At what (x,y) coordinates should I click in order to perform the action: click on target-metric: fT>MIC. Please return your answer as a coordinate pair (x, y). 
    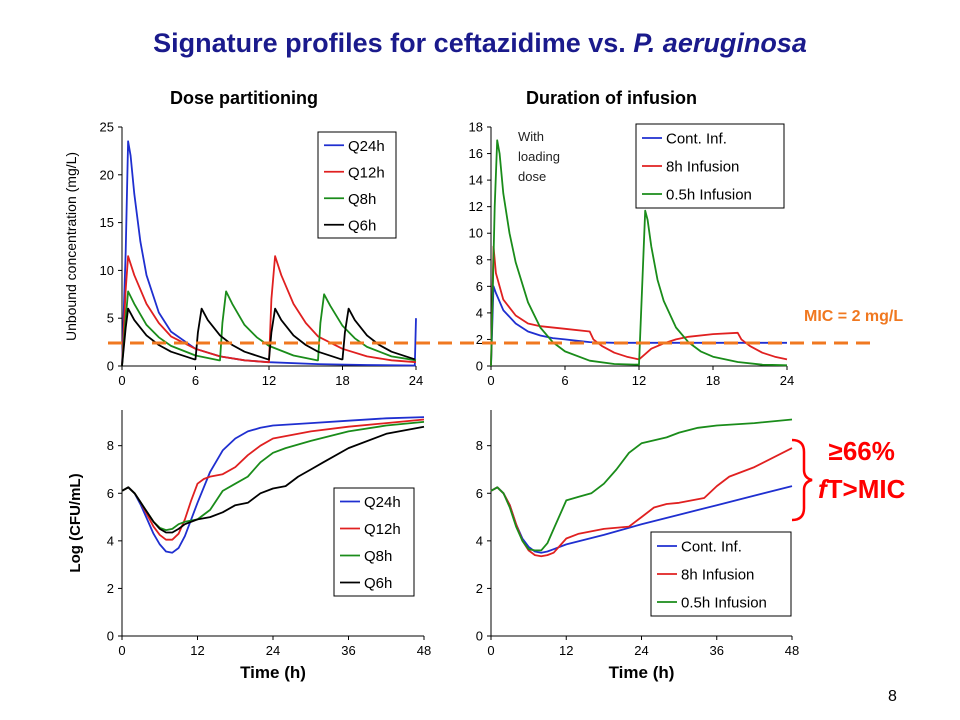
    Looking at the image, I should click on (861, 489).